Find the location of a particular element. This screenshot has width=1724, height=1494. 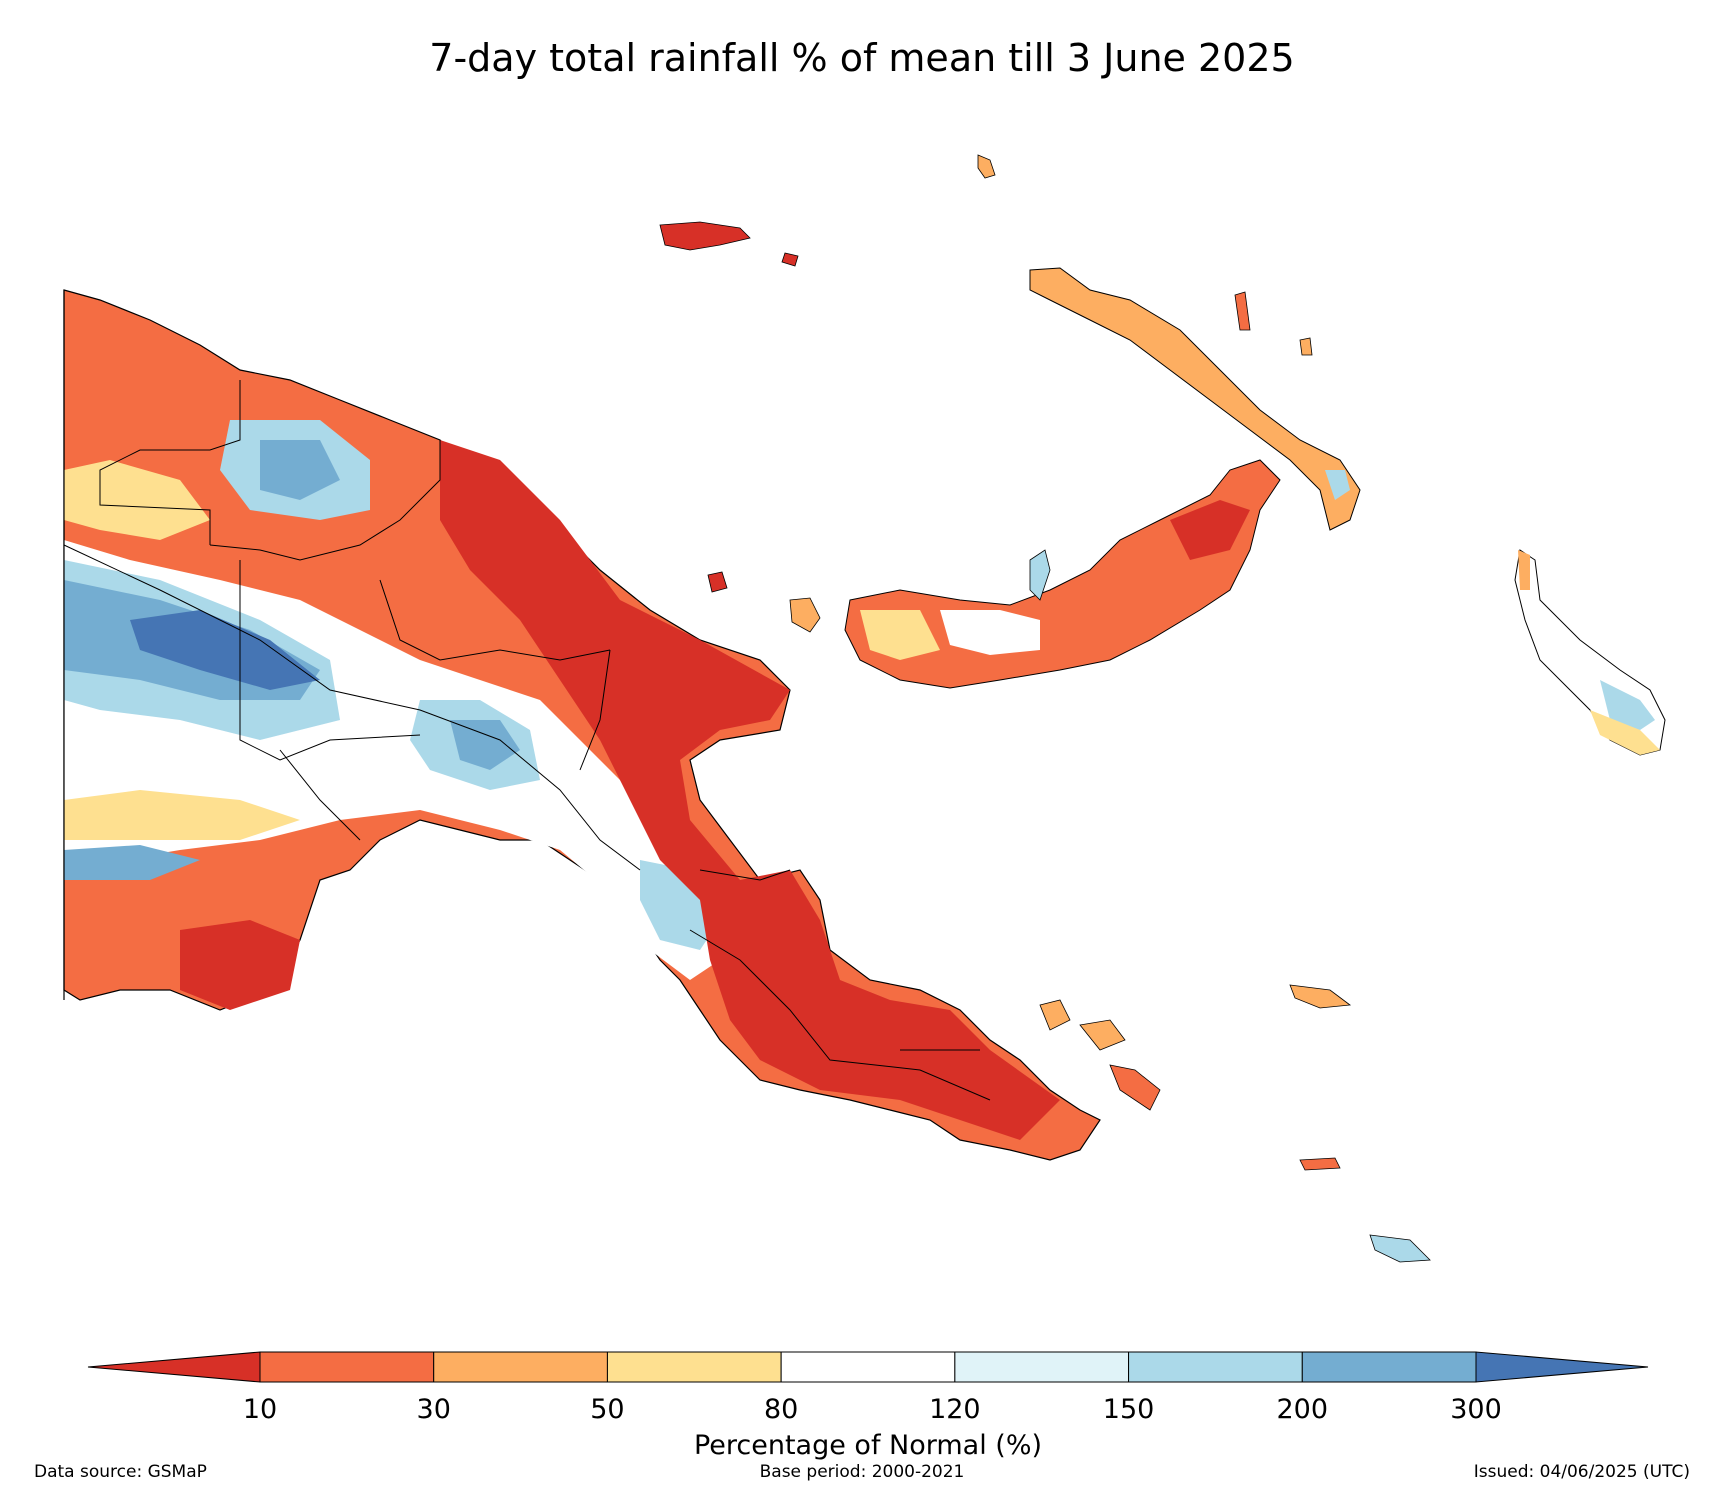

dry-southwest is located at coordinates (240, 965).